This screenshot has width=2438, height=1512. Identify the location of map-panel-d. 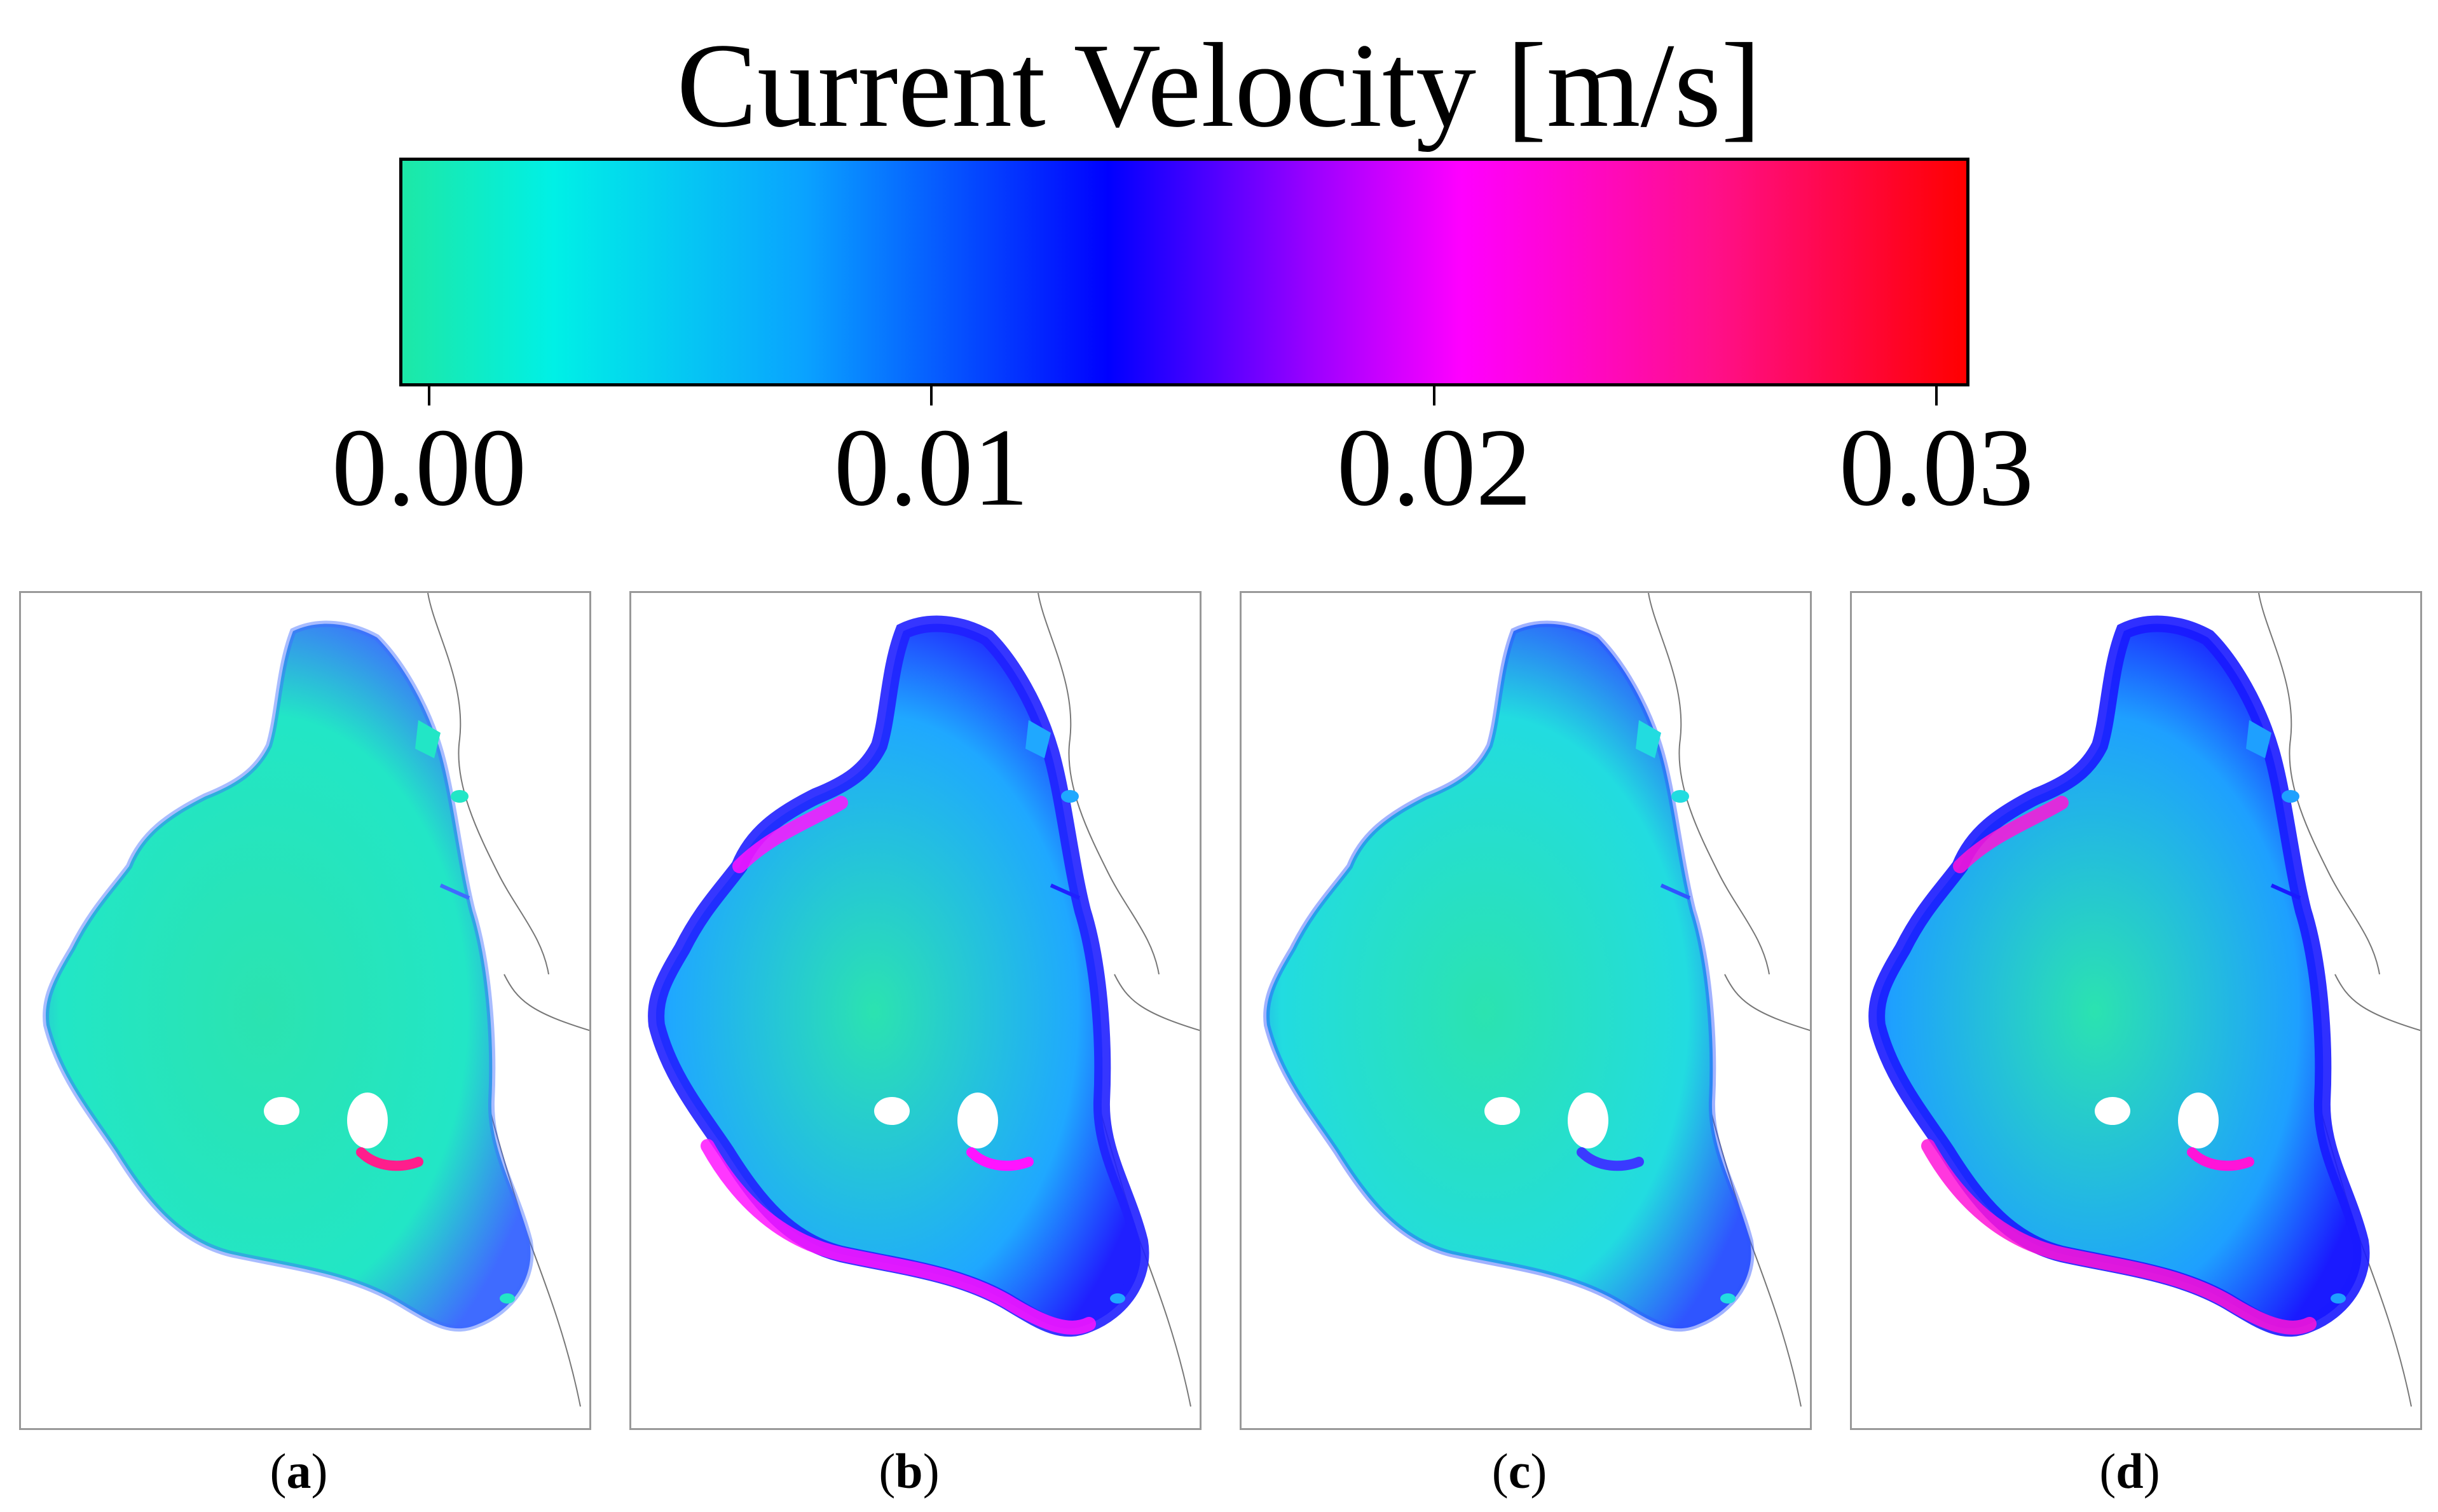
(2136, 1011).